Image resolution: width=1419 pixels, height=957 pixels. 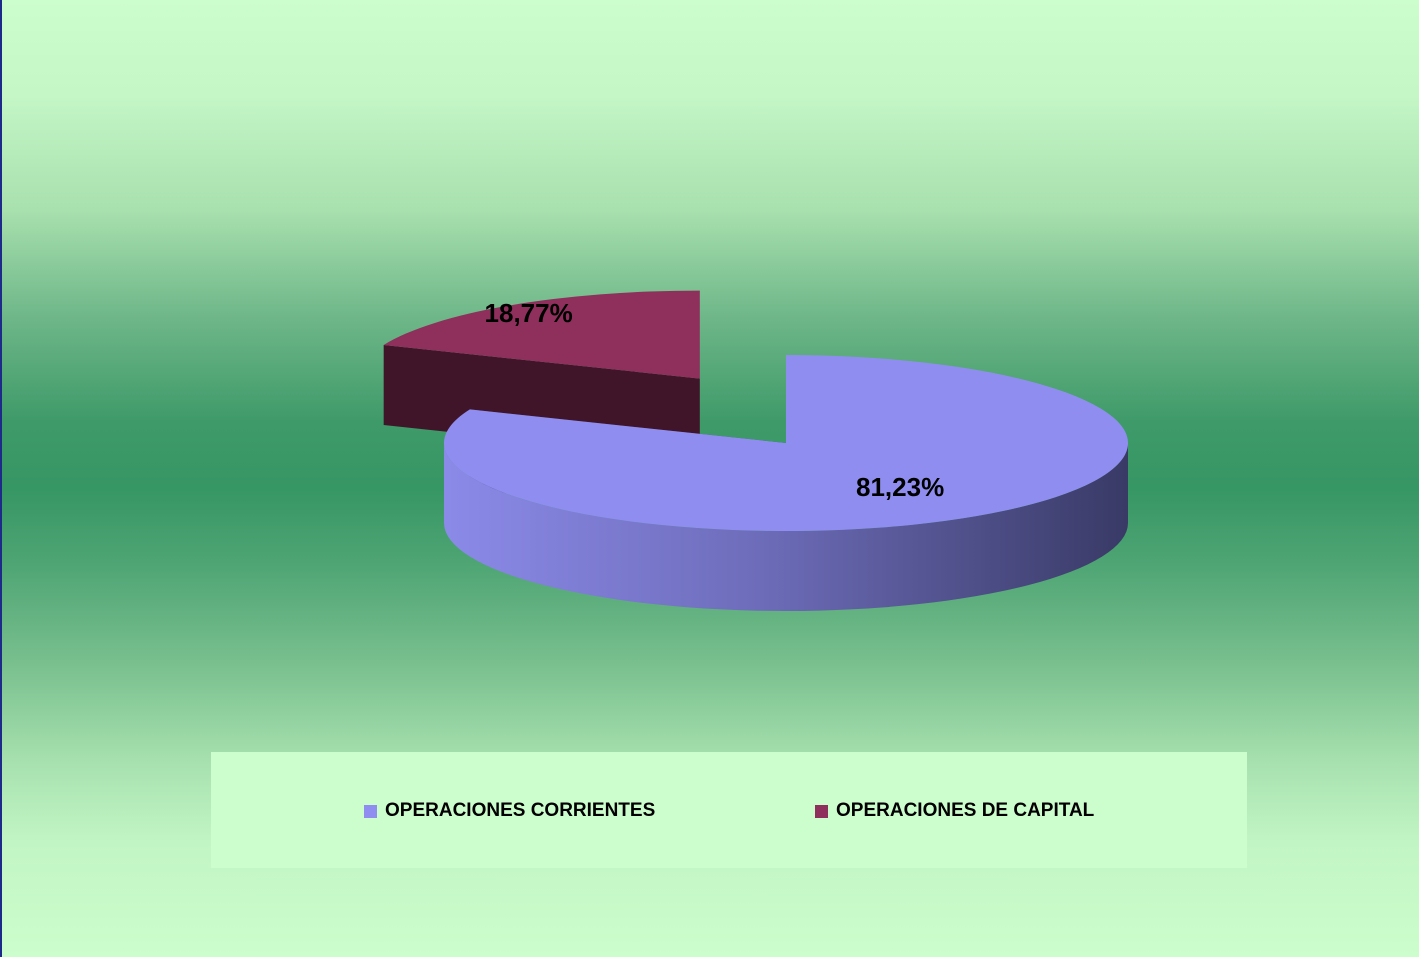 I want to click on data-label-operaciones-corrientes: 81,23%, so click(x=900, y=487).